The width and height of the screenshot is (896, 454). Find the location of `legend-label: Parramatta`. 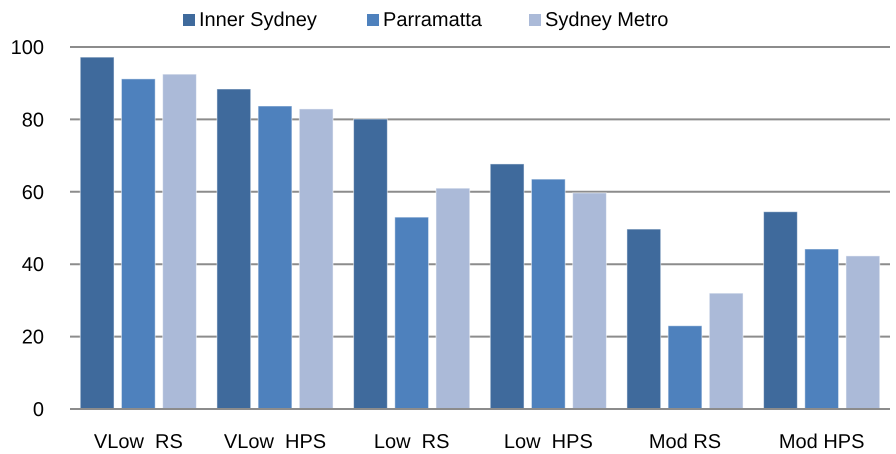

legend-label: Parramatta is located at coordinates (433, 20).